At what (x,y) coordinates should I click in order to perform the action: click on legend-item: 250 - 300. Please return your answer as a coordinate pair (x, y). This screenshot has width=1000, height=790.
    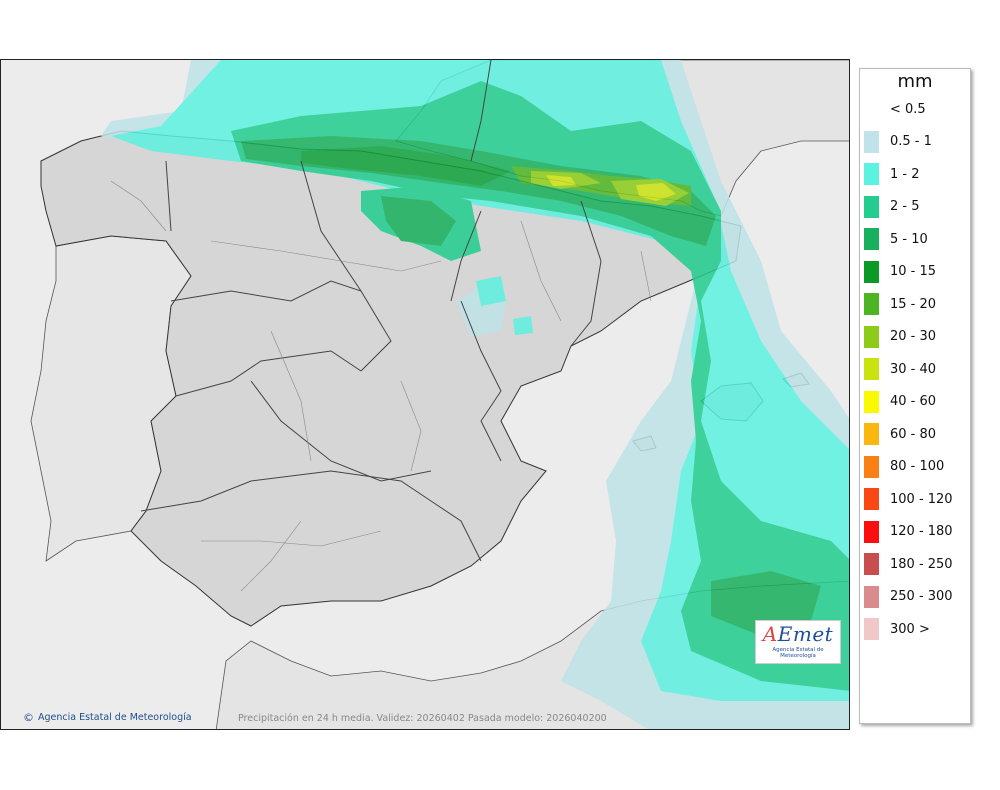
    Looking at the image, I should click on (908, 597).